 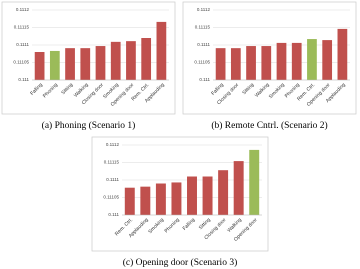 I want to click on x-tick-label: Falling, so click(x=189, y=224).